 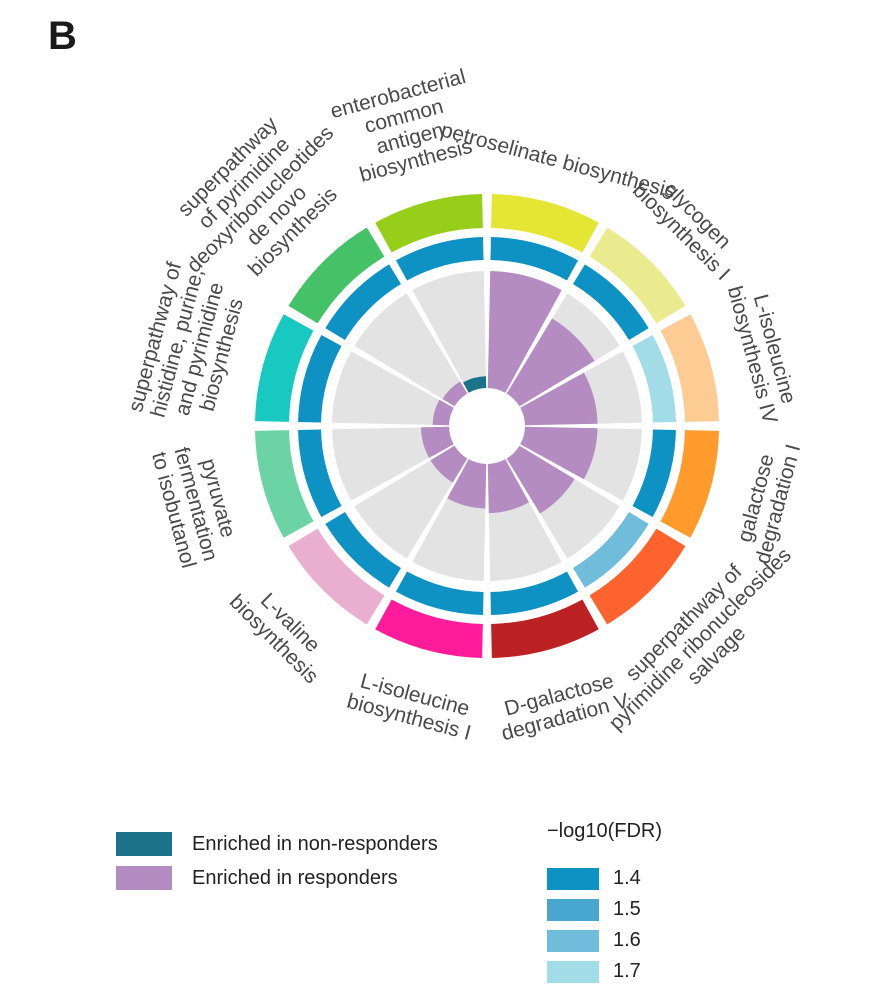 I want to click on legend-item-responders: Enriched in responders, so click(x=277, y=878).